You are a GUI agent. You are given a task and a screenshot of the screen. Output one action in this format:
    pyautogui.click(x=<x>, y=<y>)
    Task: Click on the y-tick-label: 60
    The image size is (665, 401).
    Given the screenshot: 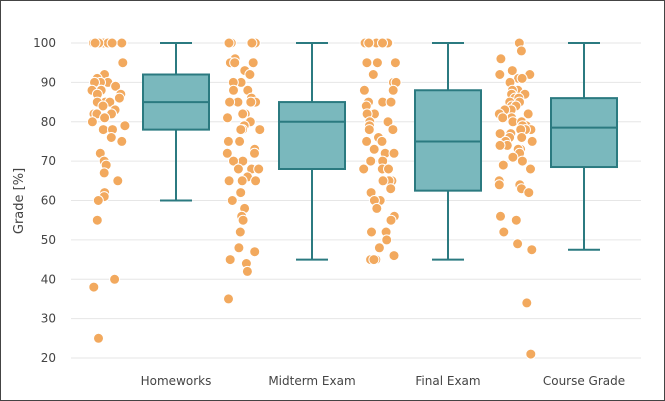 What is the action you would take?
    pyautogui.click(x=48, y=201)
    